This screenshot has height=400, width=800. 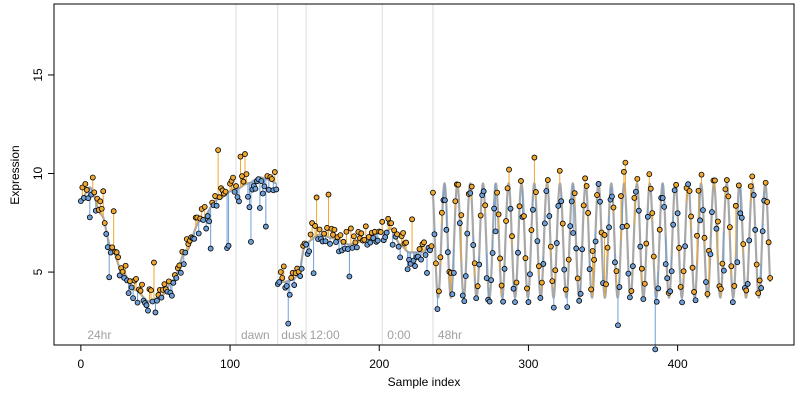 I want to click on x-tick-label: 400, so click(x=678, y=364).